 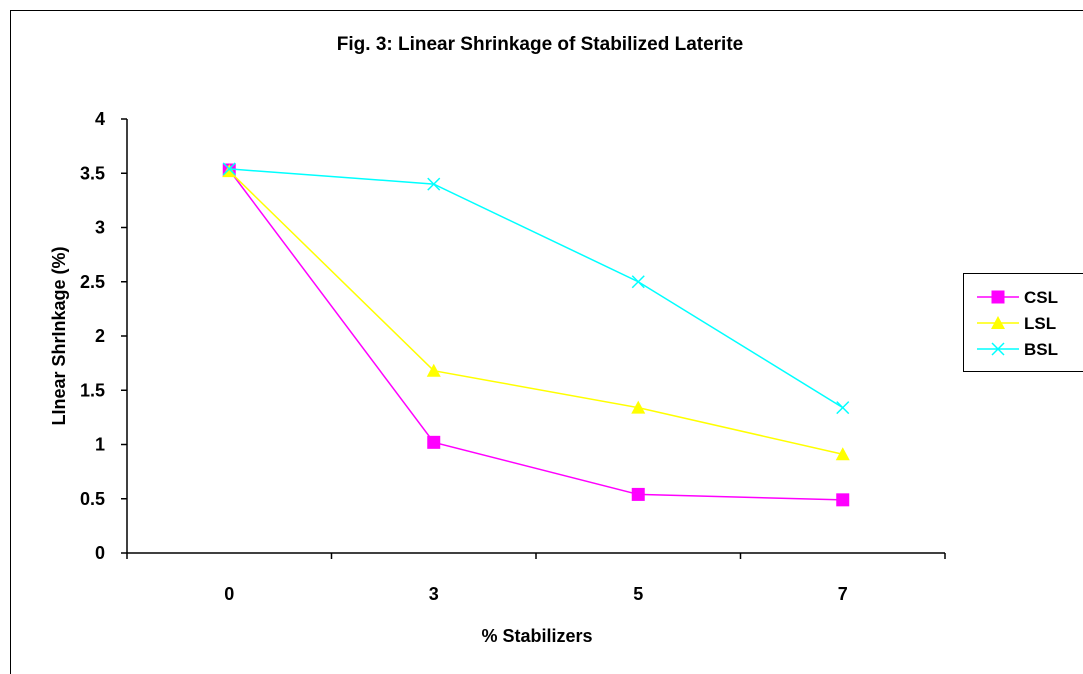 I want to click on x-tick-label: 3, so click(x=434, y=594).